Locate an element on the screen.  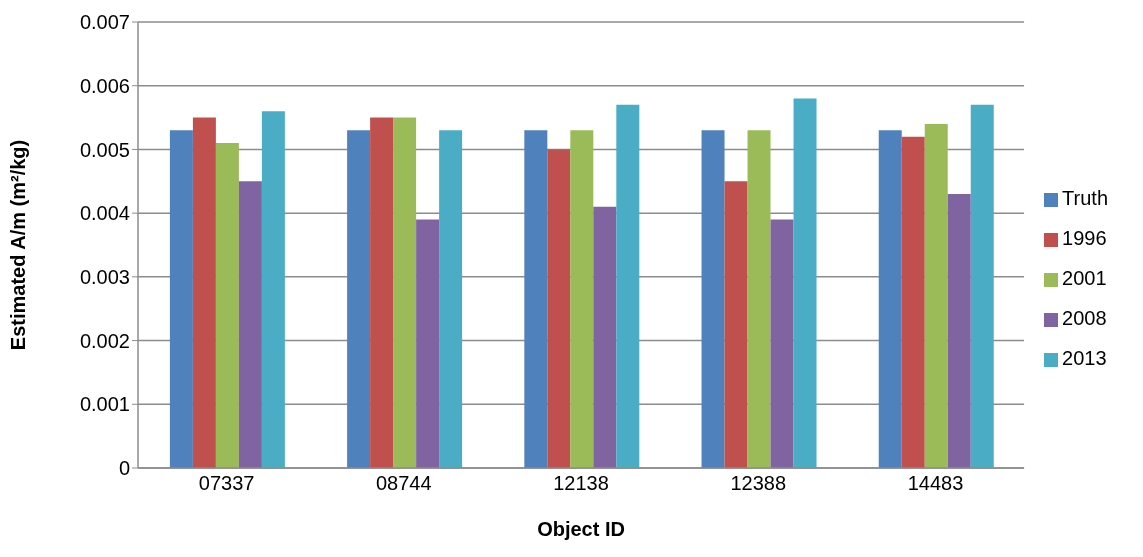
x-tick-label: 07337 is located at coordinates (226, 483).